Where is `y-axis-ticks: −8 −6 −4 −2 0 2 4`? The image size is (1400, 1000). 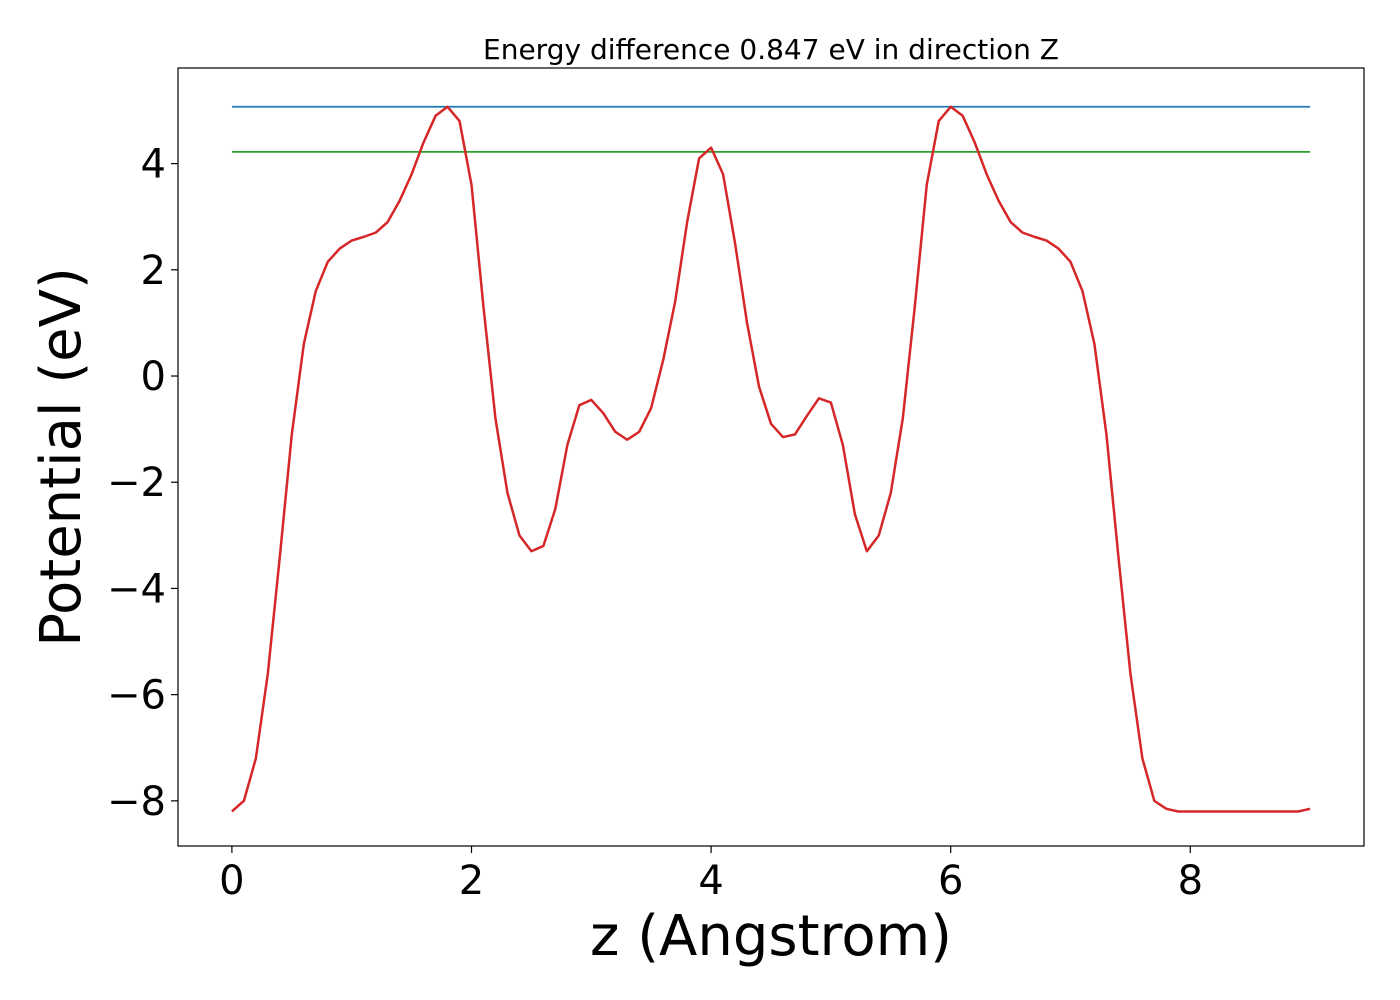 y-axis-ticks: −8 −6 −4 −2 0 2 4 is located at coordinates (142, 483).